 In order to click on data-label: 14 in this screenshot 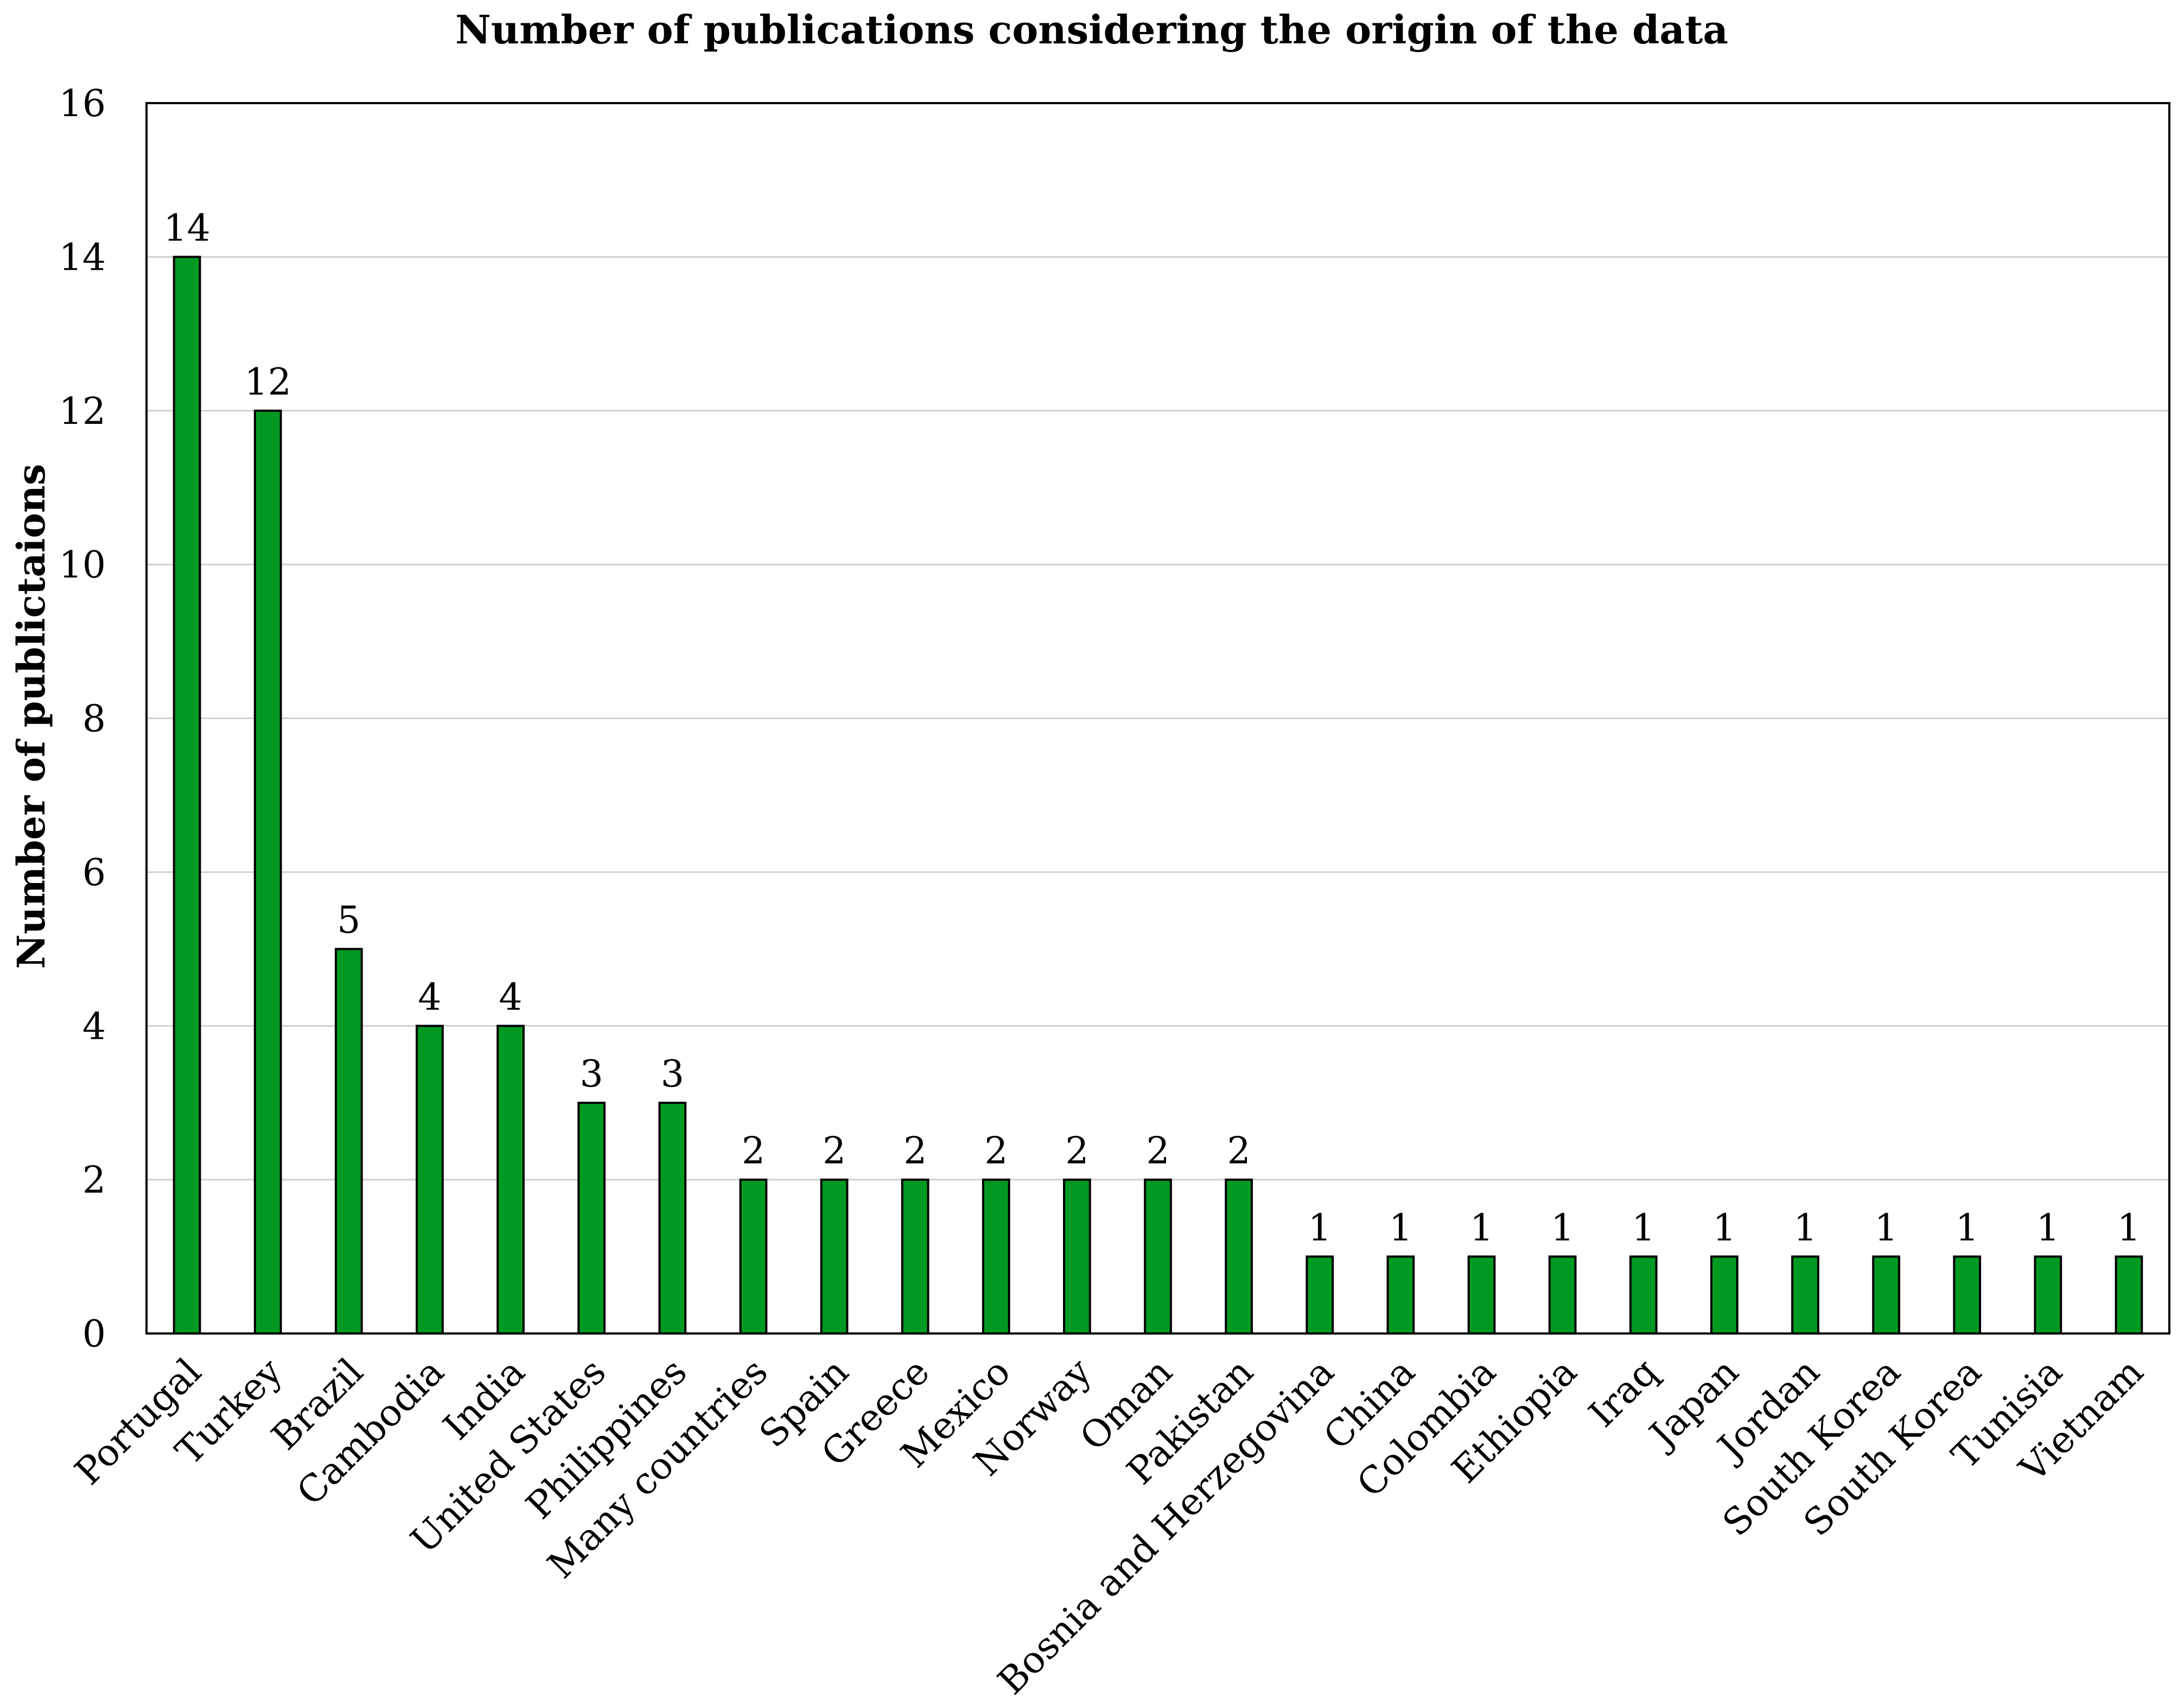, I will do `click(187, 228)`.